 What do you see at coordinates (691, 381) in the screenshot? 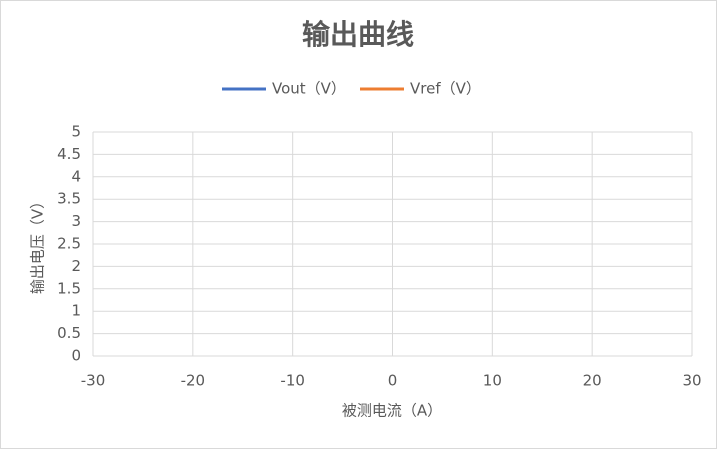
I see `x-tick-label: 30` at bounding box center [691, 381].